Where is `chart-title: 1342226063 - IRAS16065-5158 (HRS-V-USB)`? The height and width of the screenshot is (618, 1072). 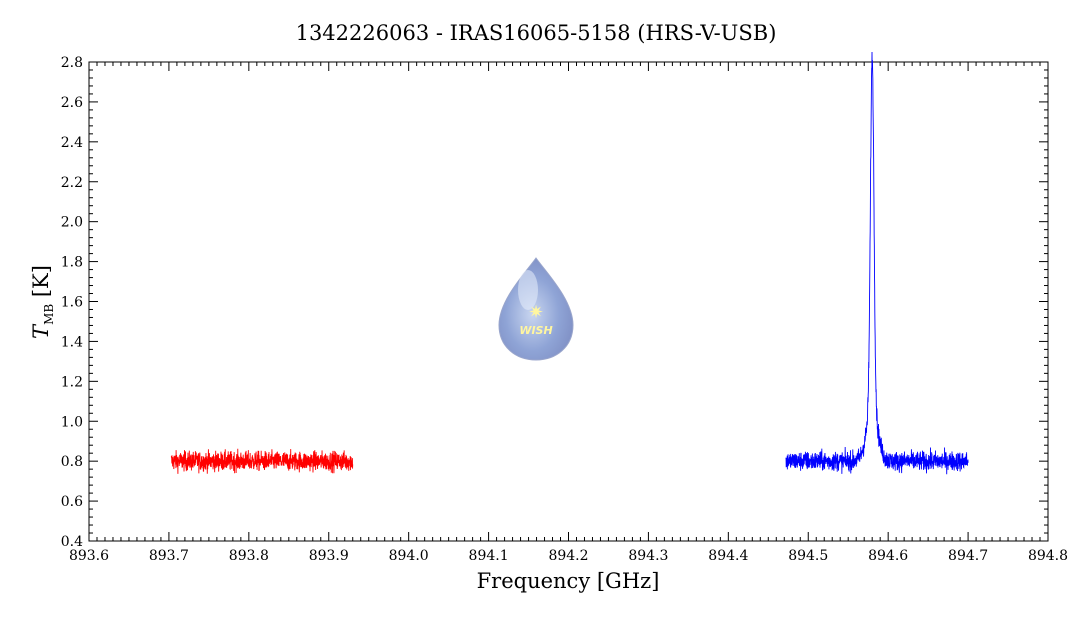 chart-title: 1342226063 - IRAS16065-5158 (HRS-V-USB) is located at coordinates (536, 33).